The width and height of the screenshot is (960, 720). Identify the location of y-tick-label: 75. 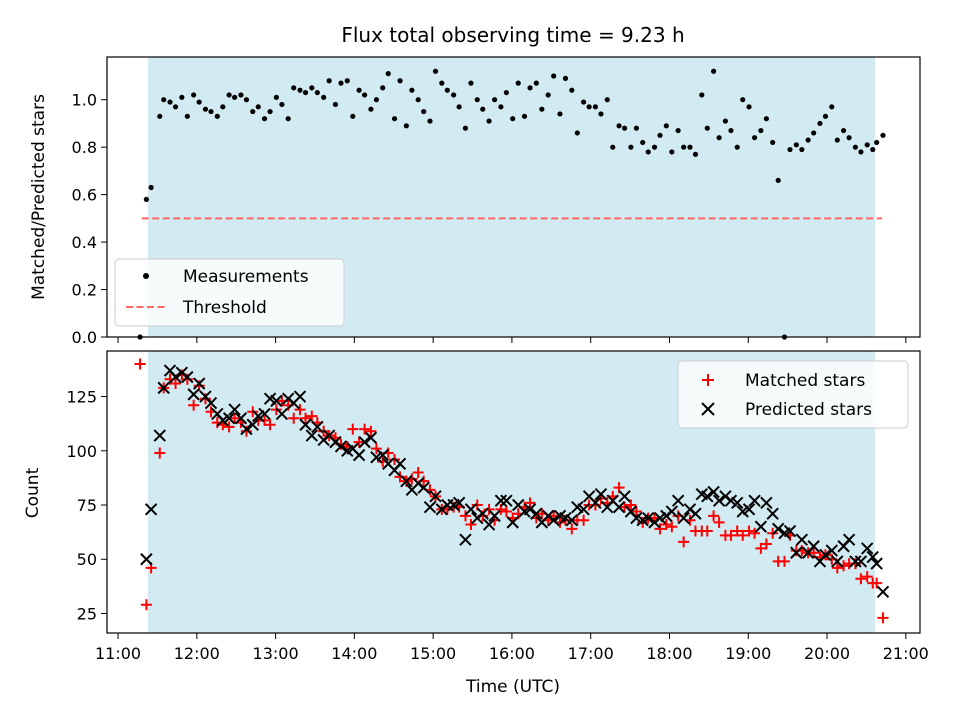
(87, 505).